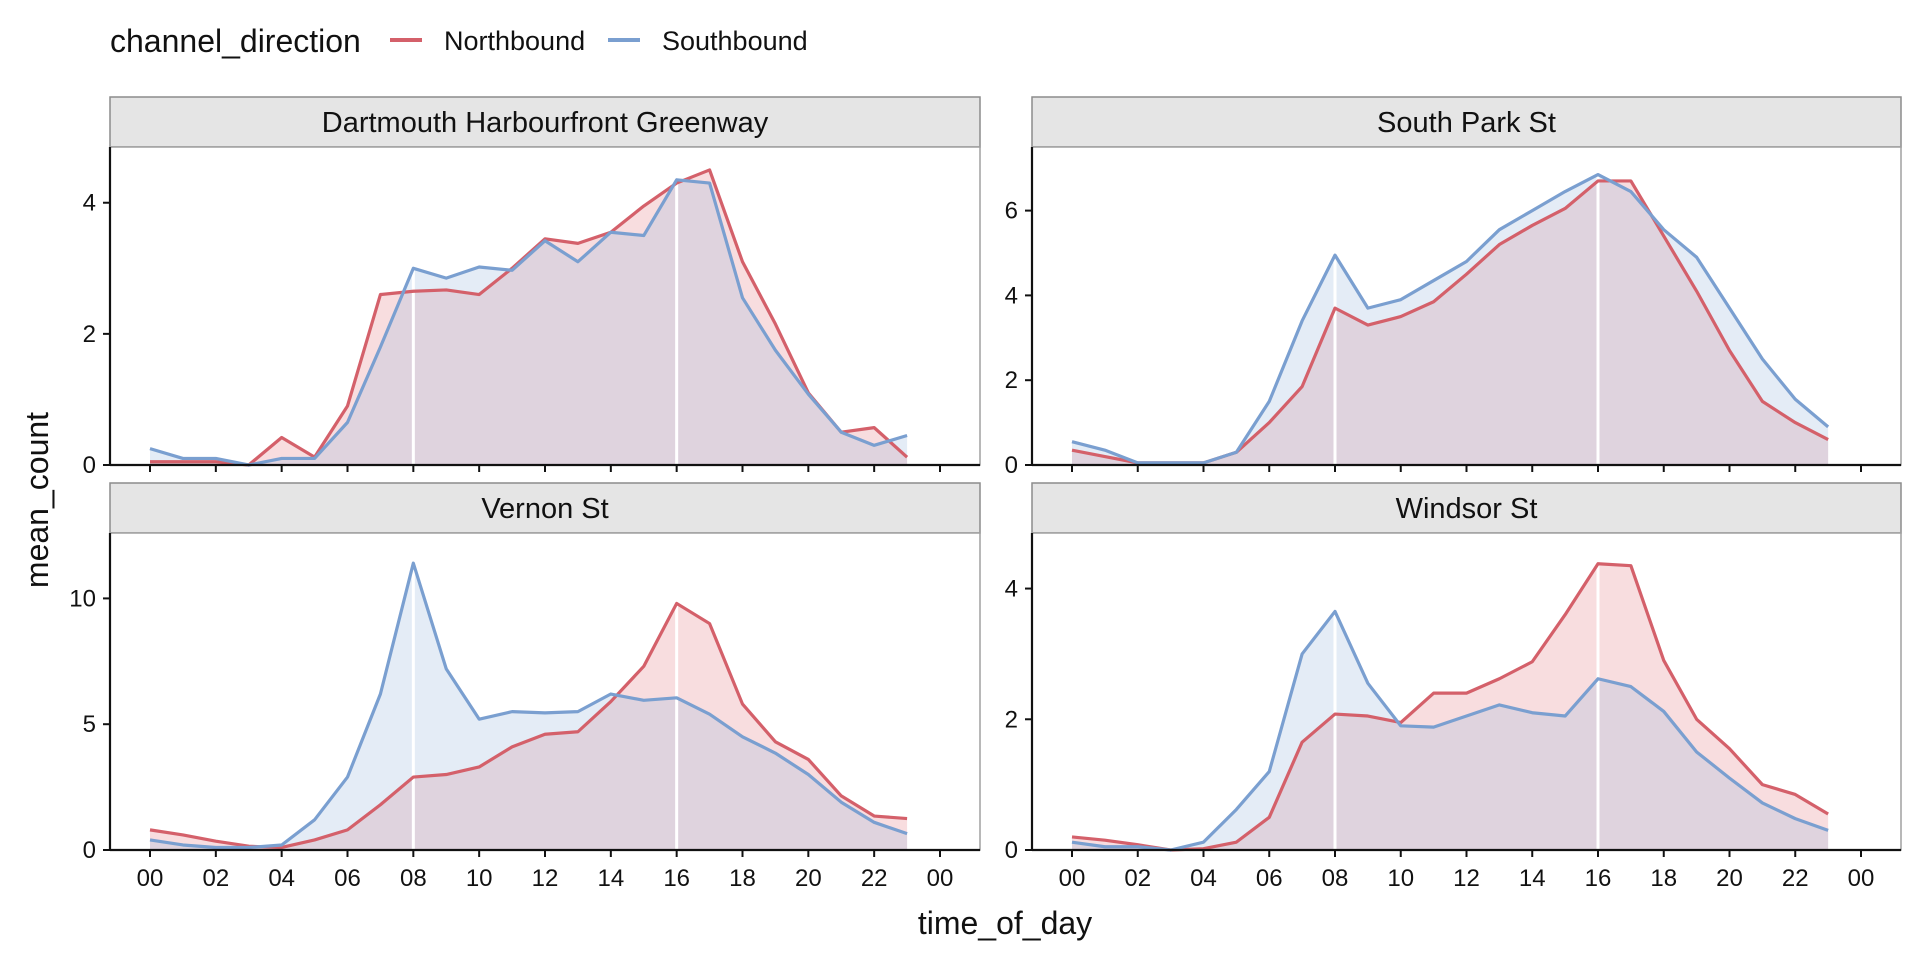  Describe the element at coordinates (89, 724) in the screenshot. I see `y-tick-label: 5` at that location.